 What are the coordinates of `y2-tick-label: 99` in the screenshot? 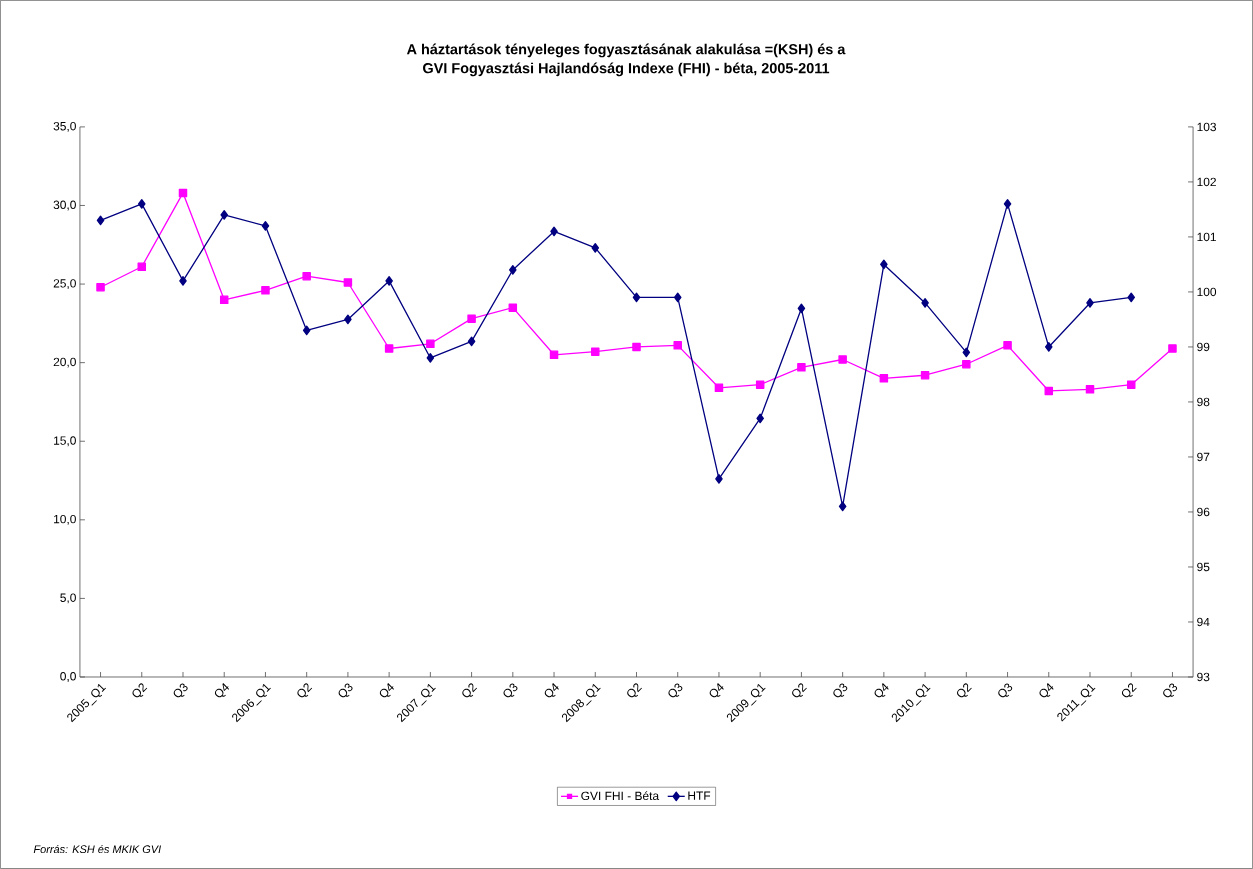 It's located at (1203, 347).